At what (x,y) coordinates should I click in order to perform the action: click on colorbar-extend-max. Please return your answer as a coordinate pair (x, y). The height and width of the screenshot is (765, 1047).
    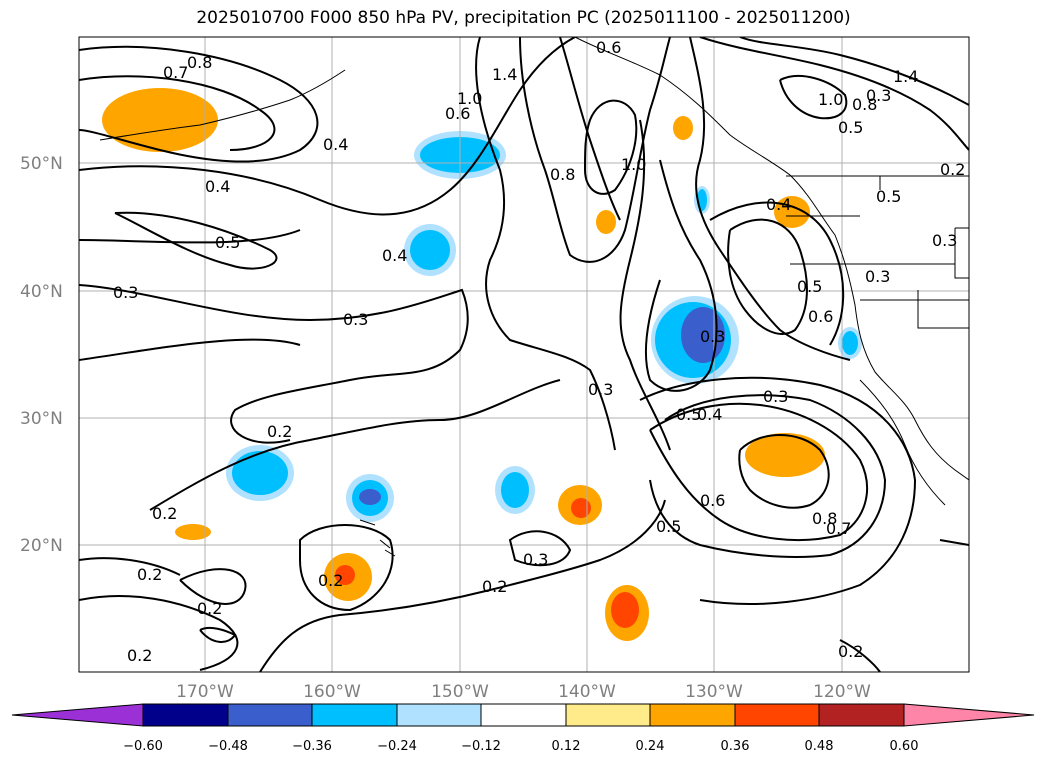
    Looking at the image, I should click on (969, 715).